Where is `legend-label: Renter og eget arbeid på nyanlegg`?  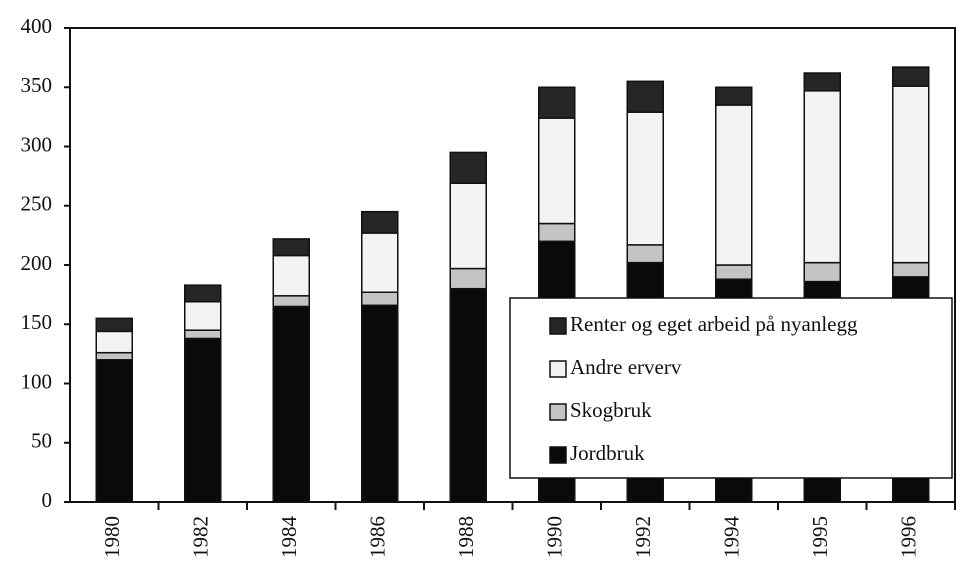
legend-label: Renter og eget arbeid på nyanlegg is located at coordinates (714, 324).